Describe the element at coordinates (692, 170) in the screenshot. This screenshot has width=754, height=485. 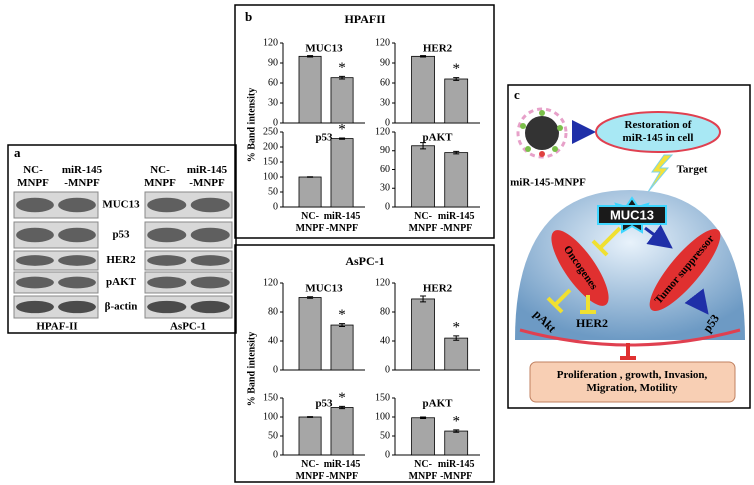
I see `target-label: Target` at that location.